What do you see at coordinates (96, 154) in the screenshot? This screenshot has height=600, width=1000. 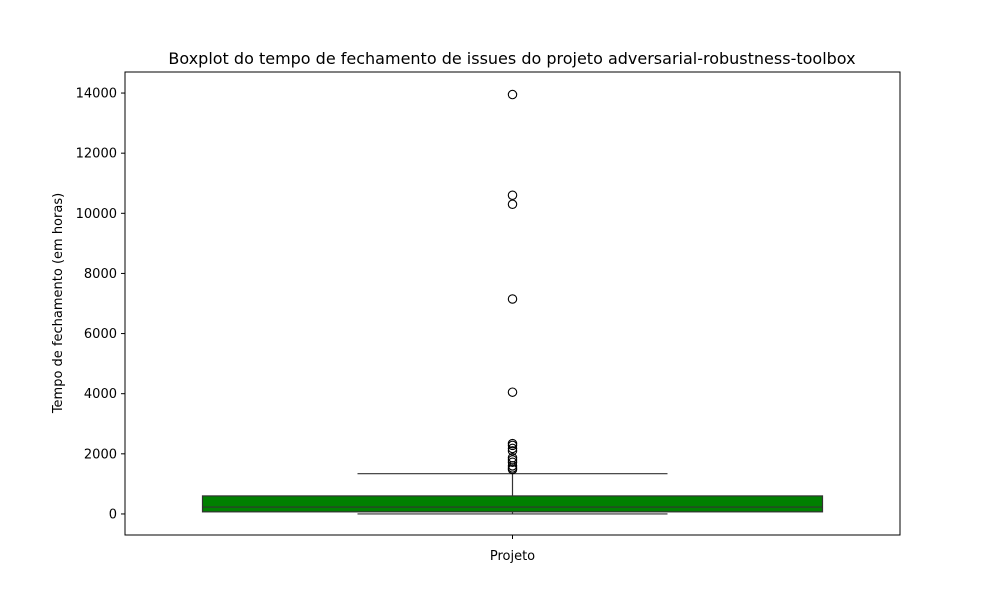 I see `y-tick-label: 12000` at bounding box center [96, 154].